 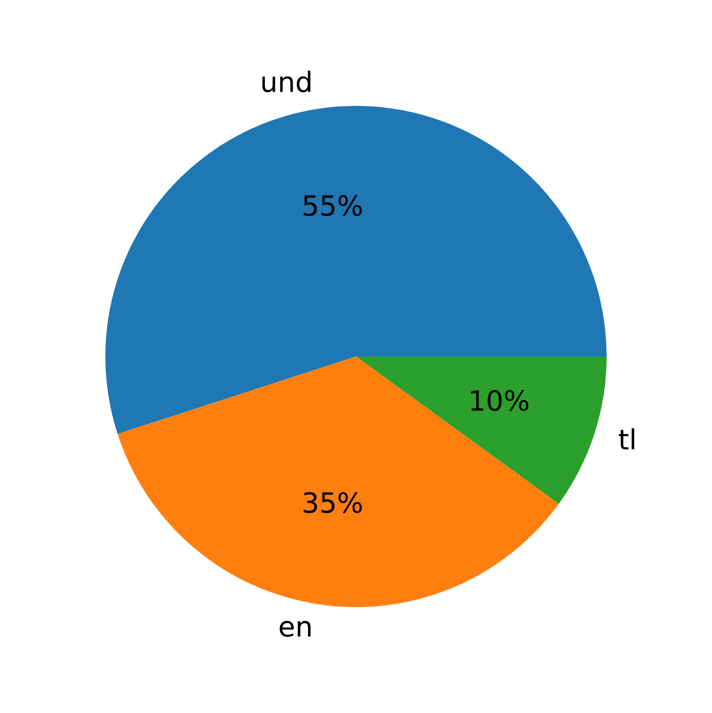 What do you see at coordinates (333, 205) in the screenshot?
I see `data-label: 55%` at bounding box center [333, 205].